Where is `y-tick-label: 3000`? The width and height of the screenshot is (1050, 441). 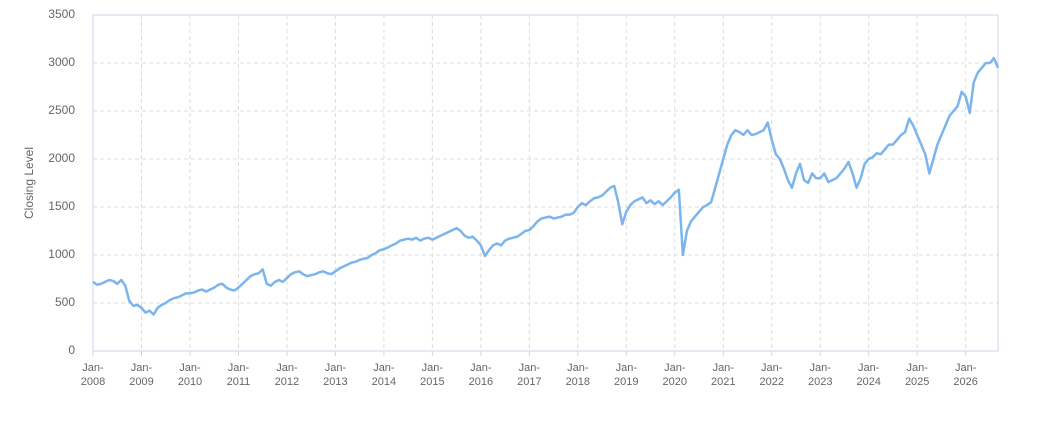 y-tick-label: 3000 is located at coordinates (61, 62).